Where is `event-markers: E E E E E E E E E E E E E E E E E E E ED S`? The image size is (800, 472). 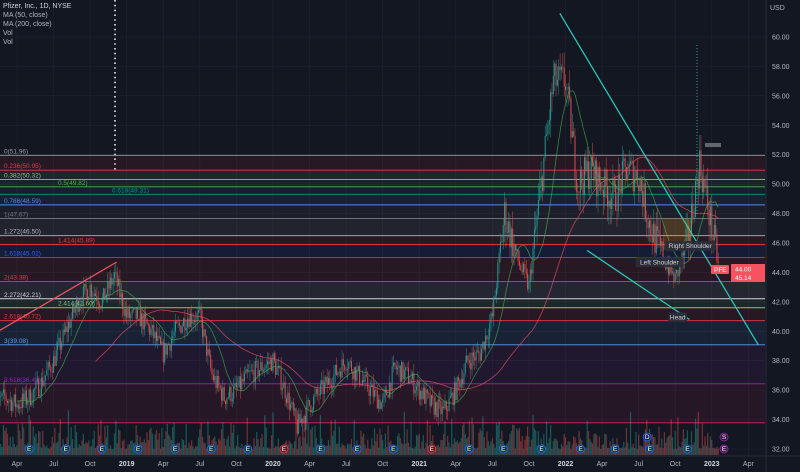 event-markers: E E E E E E E E E E E E E E E E E E E ED S is located at coordinates (376, 443).